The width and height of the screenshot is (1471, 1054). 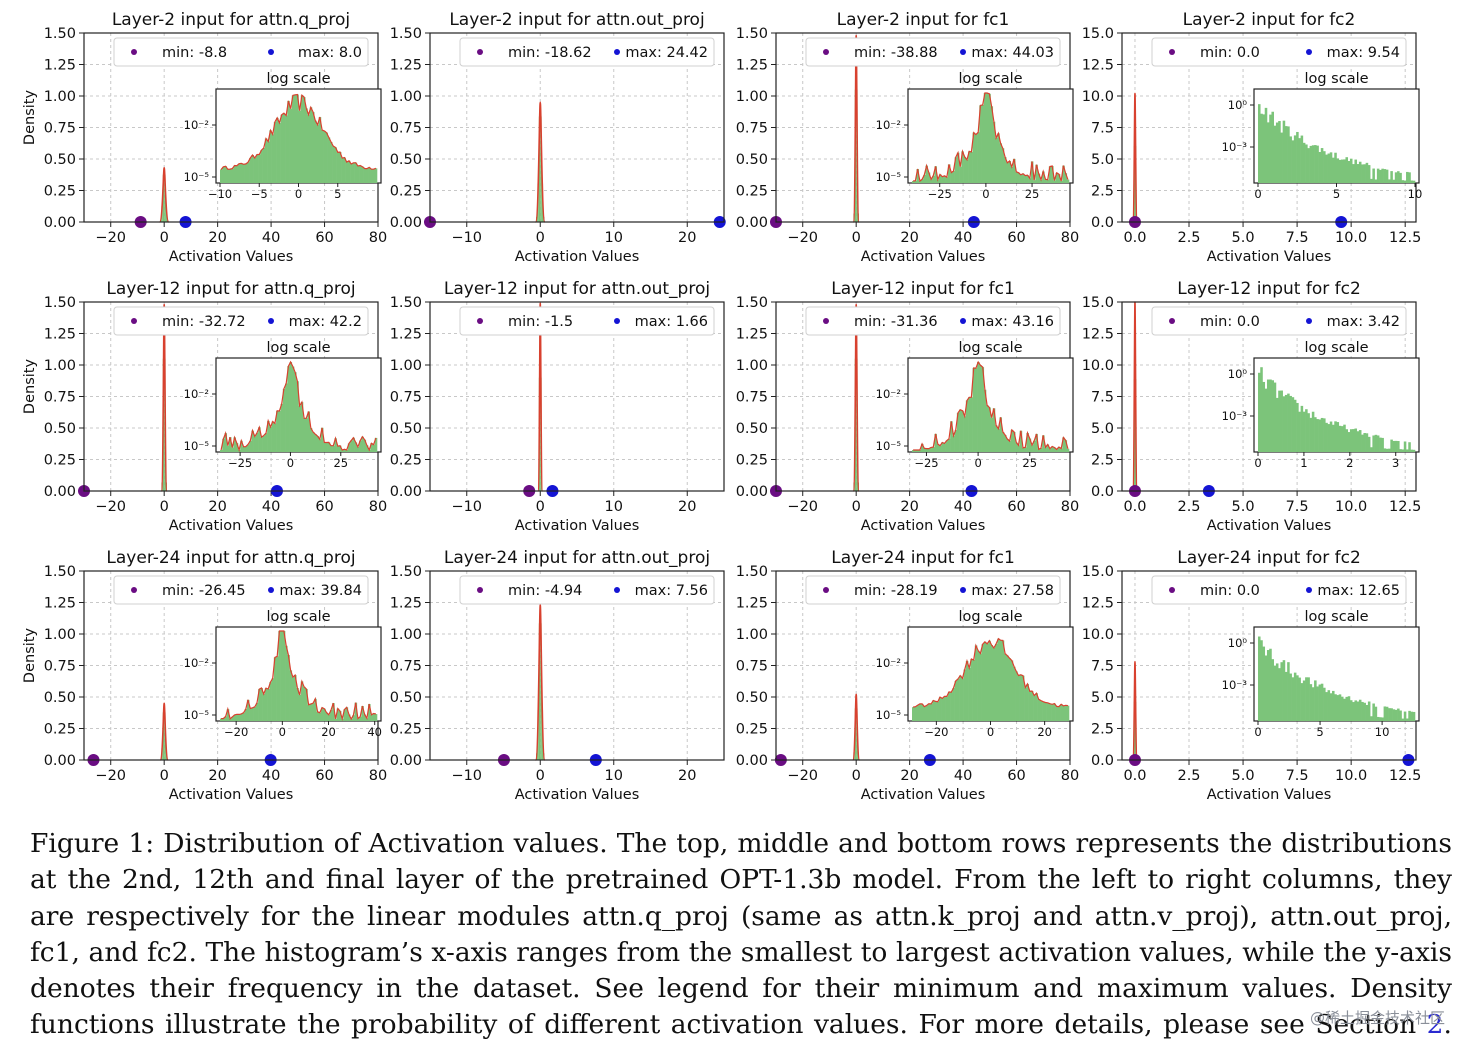 What do you see at coordinates (283, 136) in the screenshot?
I see `chart-1-1-inset: log scale −10 −5 0 5 10⁻² 10⁻⁵` at bounding box center [283, 136].